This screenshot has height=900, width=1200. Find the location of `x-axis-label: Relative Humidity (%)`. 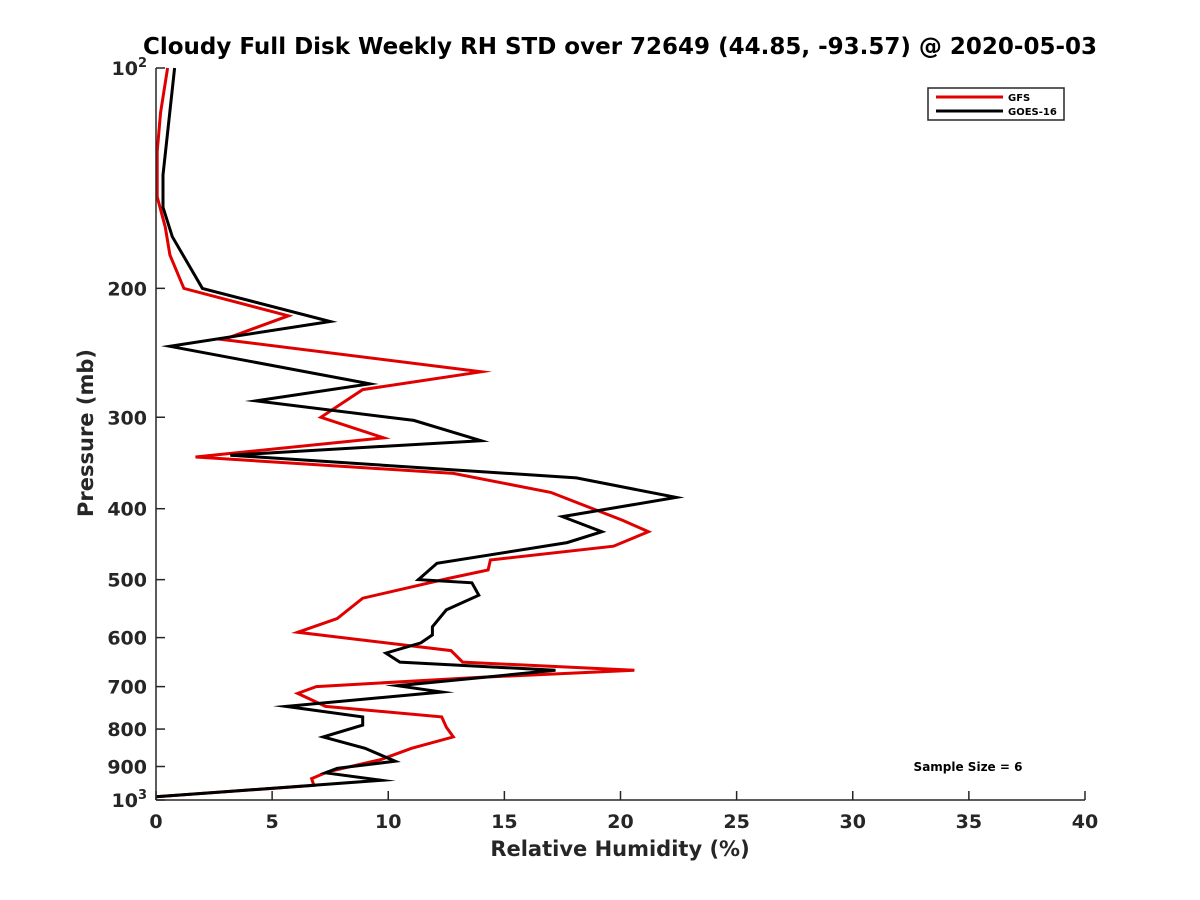

x-axis-label: Relative Humidity (%) is located at coordinates (619, 849).